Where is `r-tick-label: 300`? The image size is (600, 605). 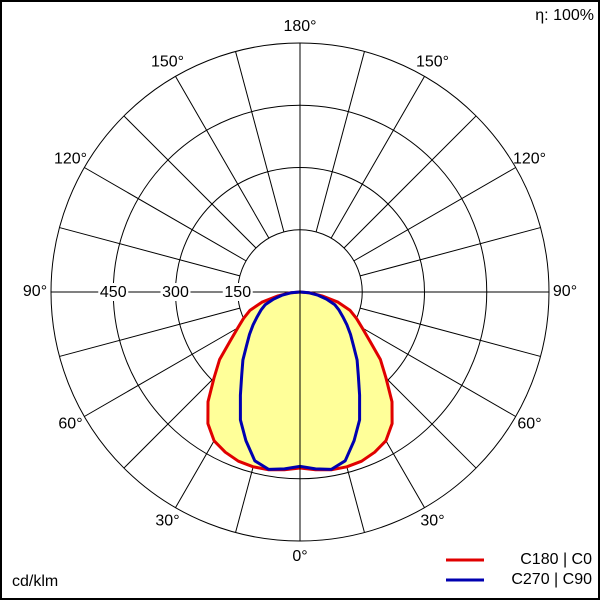 r-tick-label: 300 is located at coordinates (175, 292).